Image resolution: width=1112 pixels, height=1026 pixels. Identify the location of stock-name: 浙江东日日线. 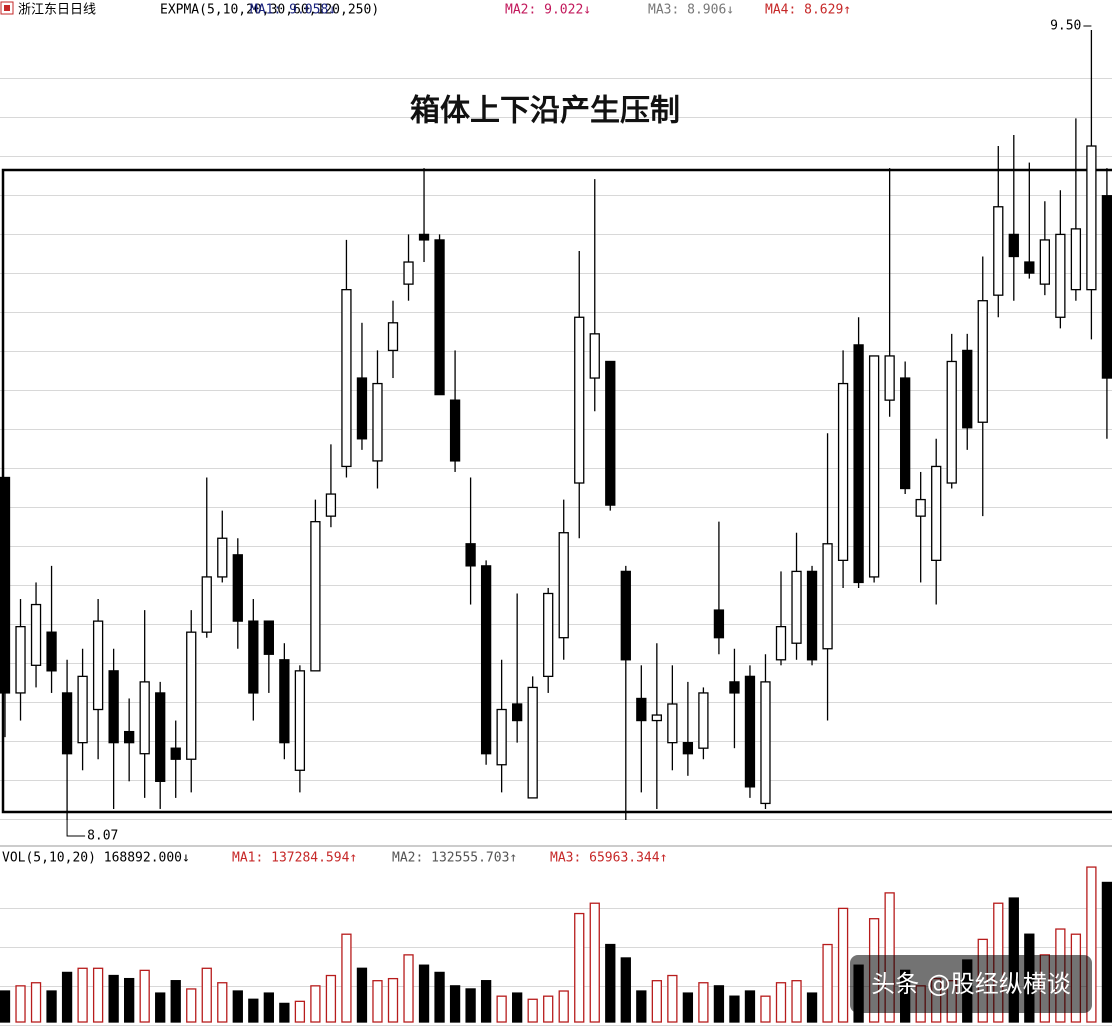
(57, 10).